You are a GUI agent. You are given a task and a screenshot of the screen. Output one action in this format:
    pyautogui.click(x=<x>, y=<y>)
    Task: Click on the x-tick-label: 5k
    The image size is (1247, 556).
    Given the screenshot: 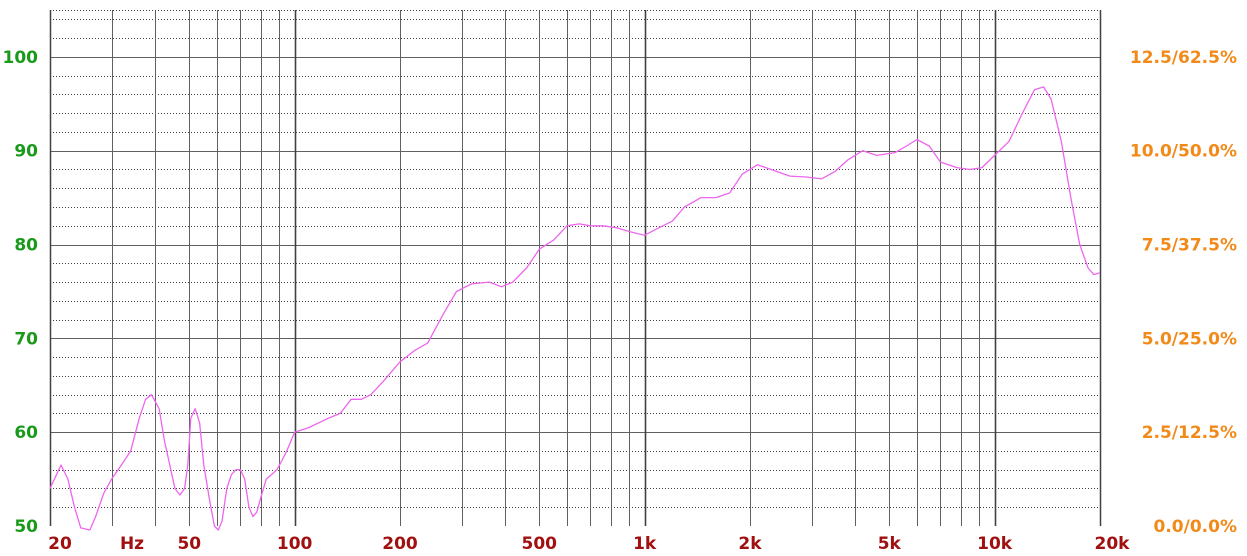 What is the action you would take?
    pyautogui.click(x=890, y=544)
    